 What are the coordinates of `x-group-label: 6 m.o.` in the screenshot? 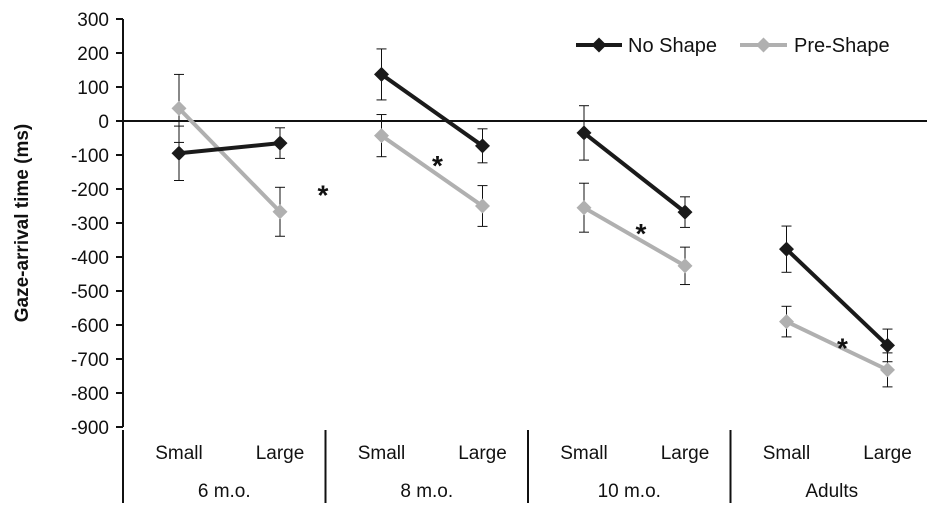 It's located at (224, 491).